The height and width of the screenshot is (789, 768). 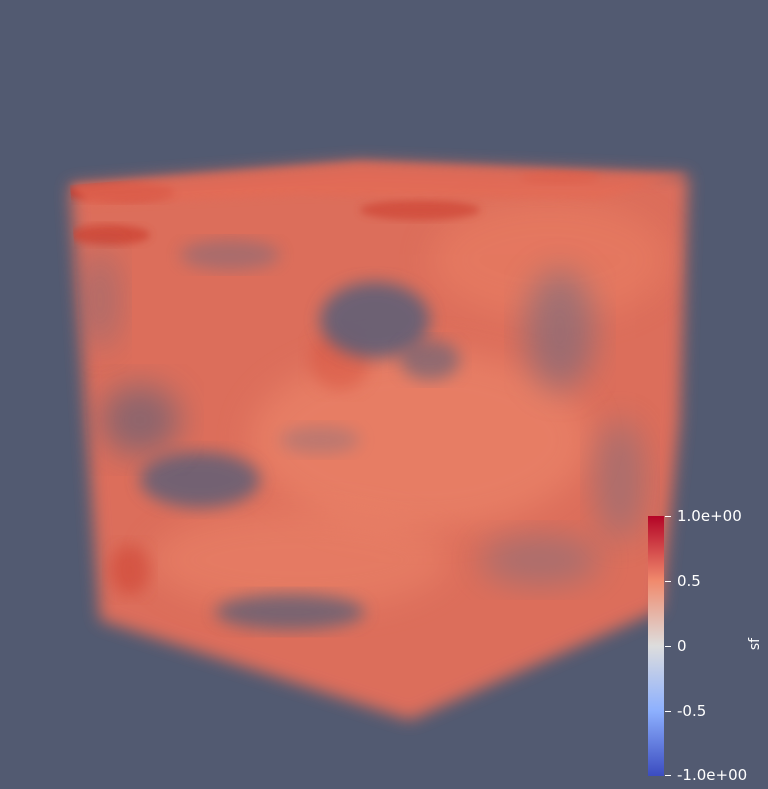 What do you see at coordinates (668, 775) in the screenshot?
I see `colorbar-tick-min` at bounding box center [668, 775].